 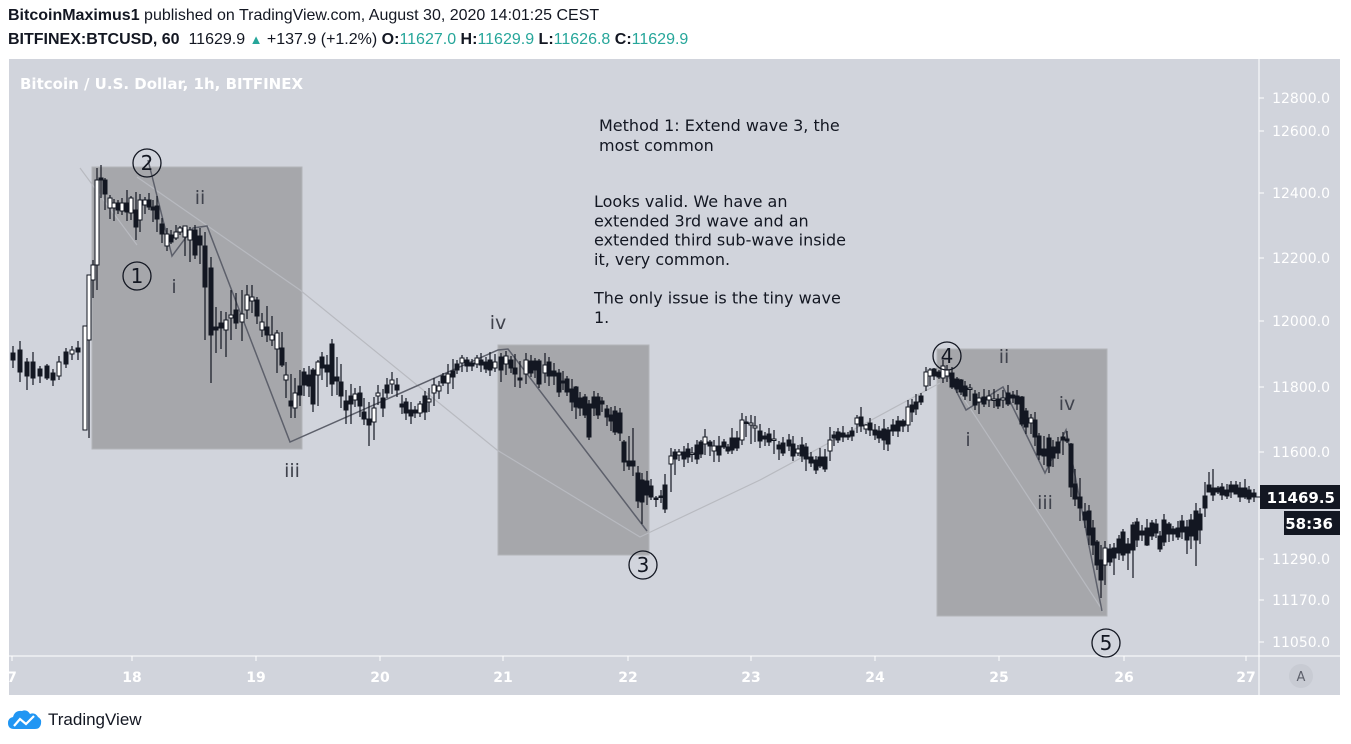 I want to click on wave-label-circled: 2, so click(x=147, y=163).